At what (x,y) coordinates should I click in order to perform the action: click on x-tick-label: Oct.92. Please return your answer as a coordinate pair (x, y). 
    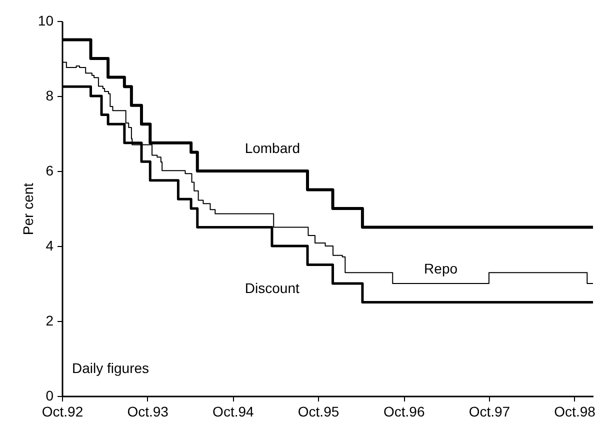
    Looking at the image, I should click on (63, 412).